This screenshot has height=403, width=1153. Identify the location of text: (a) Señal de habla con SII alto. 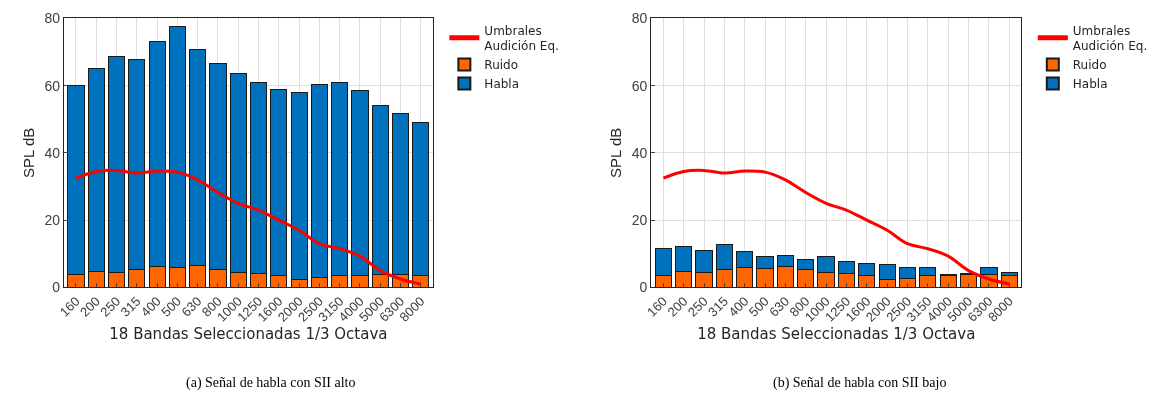
(271, 383).